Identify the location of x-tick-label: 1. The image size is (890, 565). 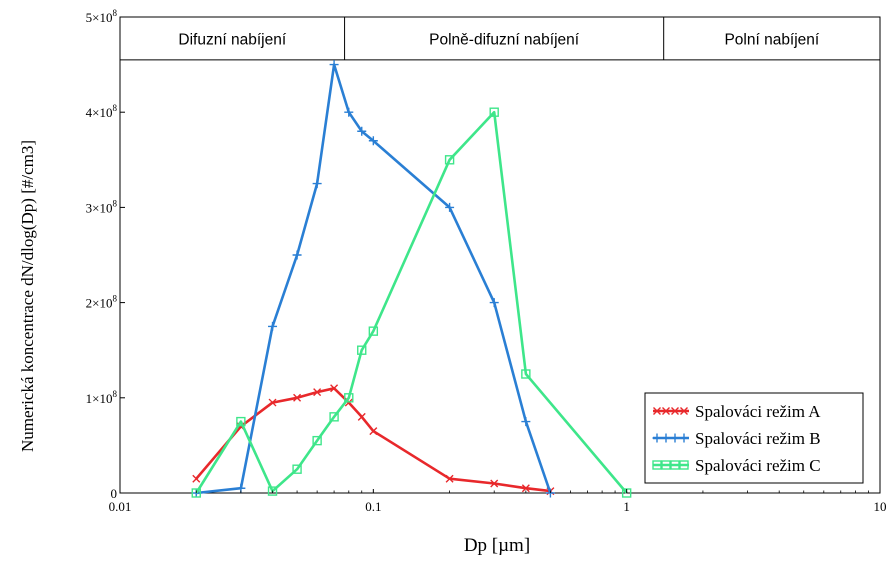
(626, 506).